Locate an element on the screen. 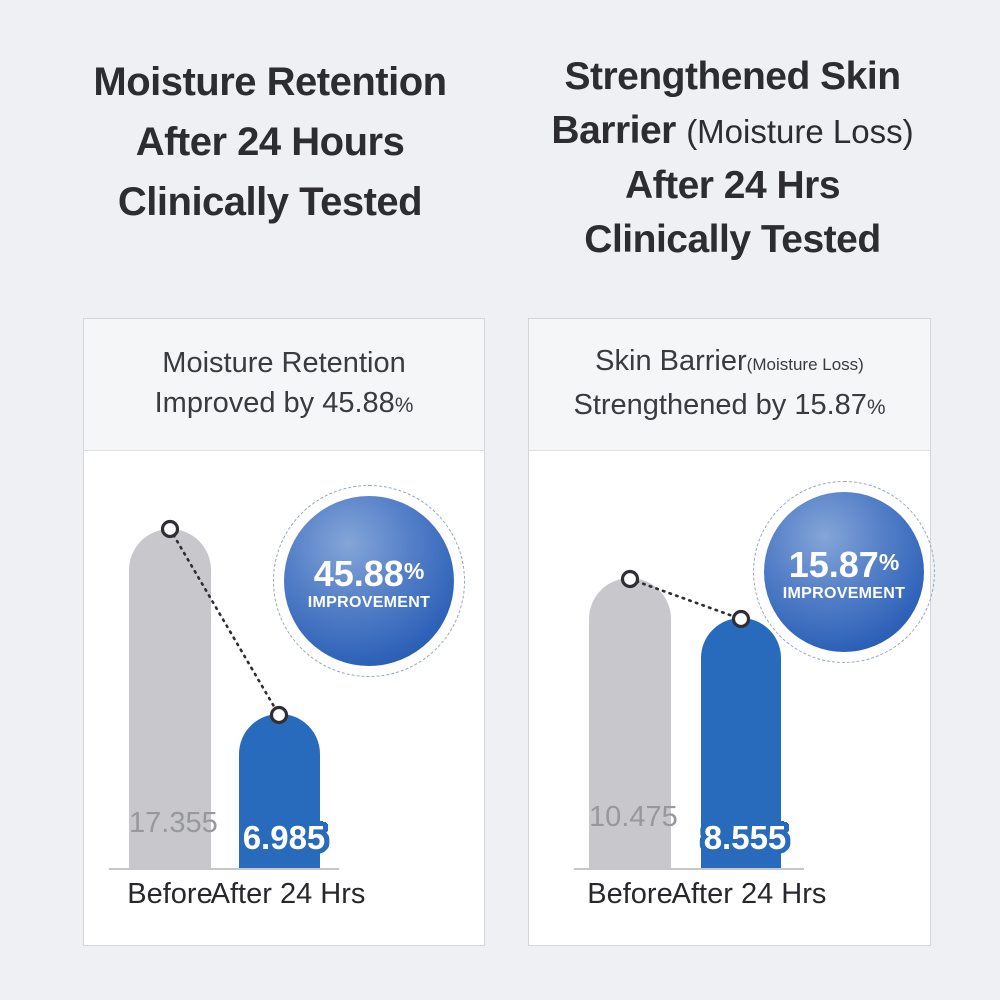  right-card-header-line-2: Strengthened by 15.87% is located at coordinates (729, 406).